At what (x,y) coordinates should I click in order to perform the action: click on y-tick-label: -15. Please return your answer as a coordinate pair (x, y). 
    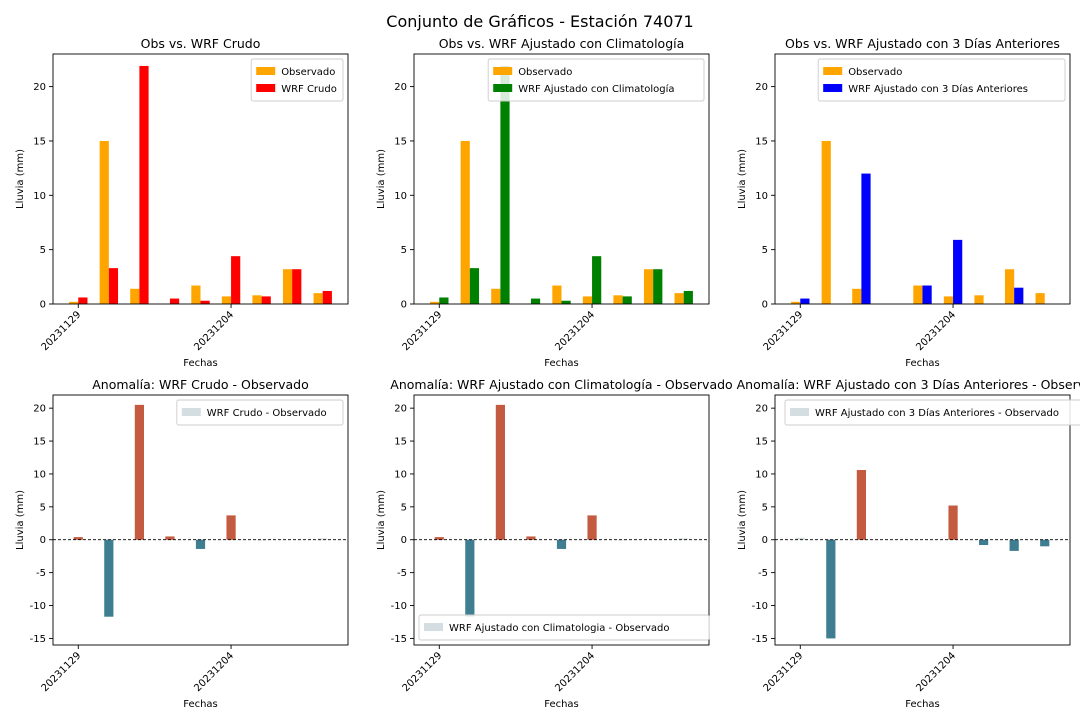
    Looking at the image, I should click on (38, 639).